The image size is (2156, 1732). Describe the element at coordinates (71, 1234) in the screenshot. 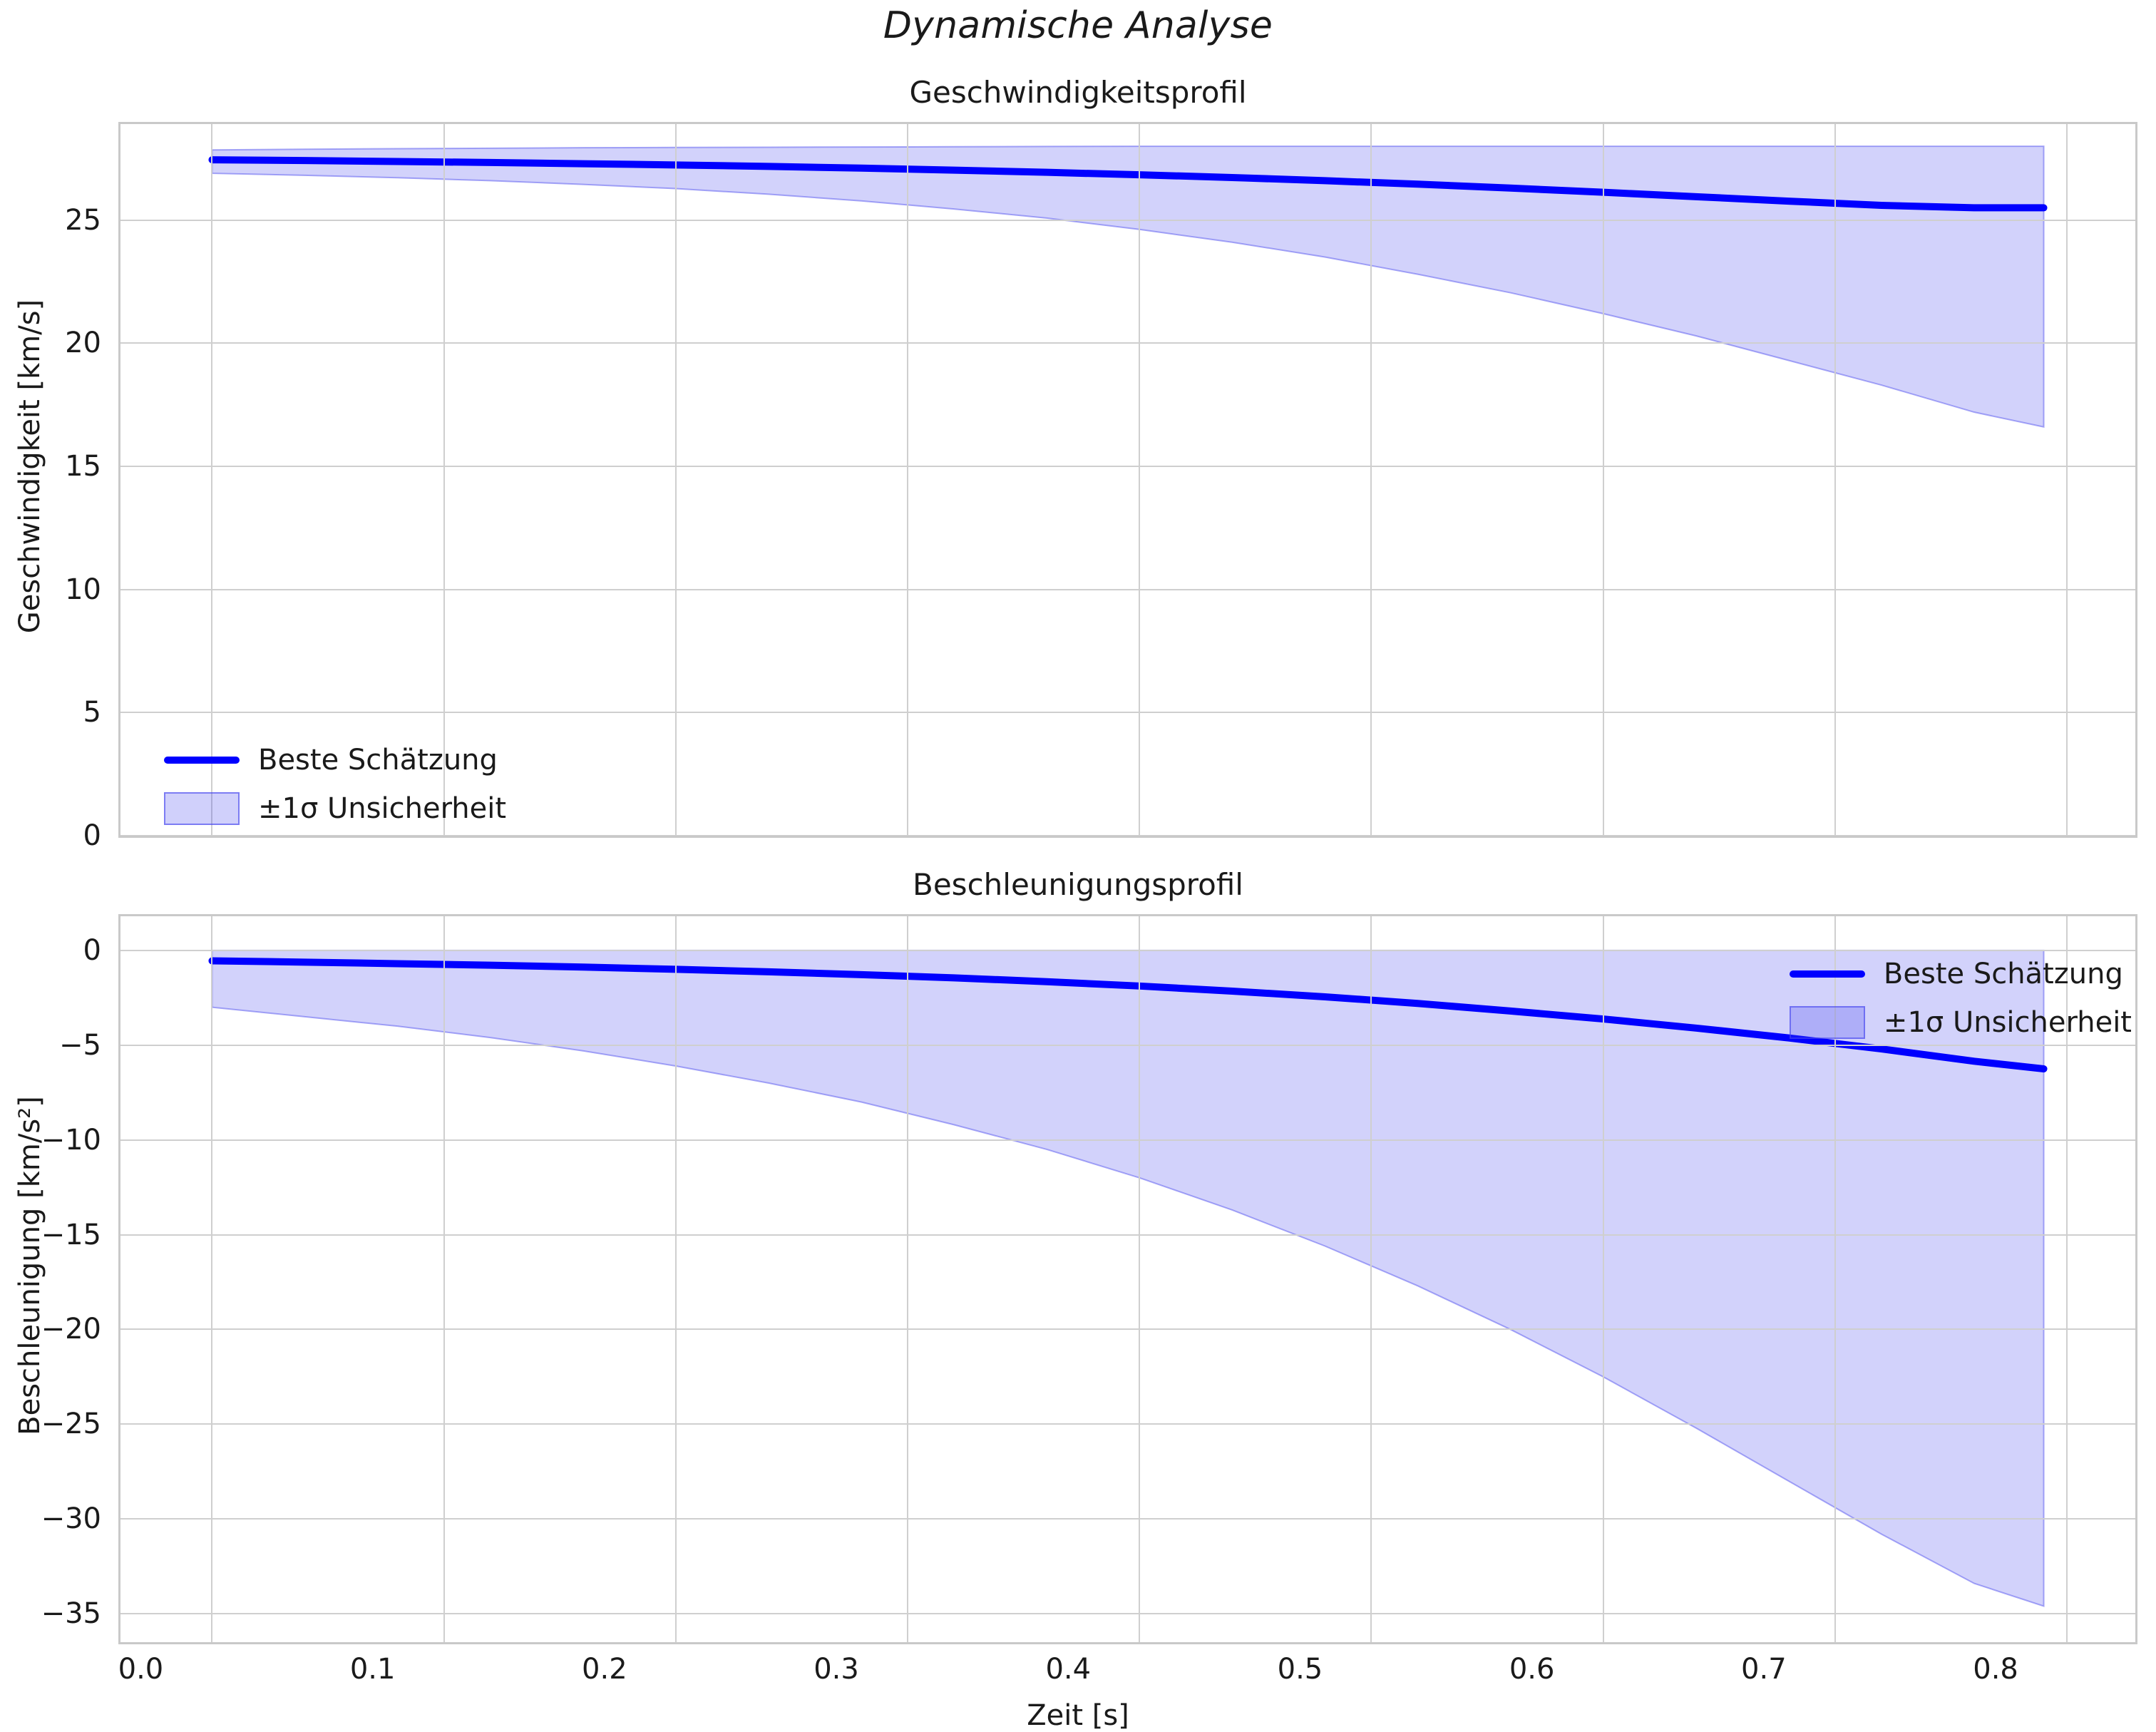

I see `y-tick-label: −15` at that location.